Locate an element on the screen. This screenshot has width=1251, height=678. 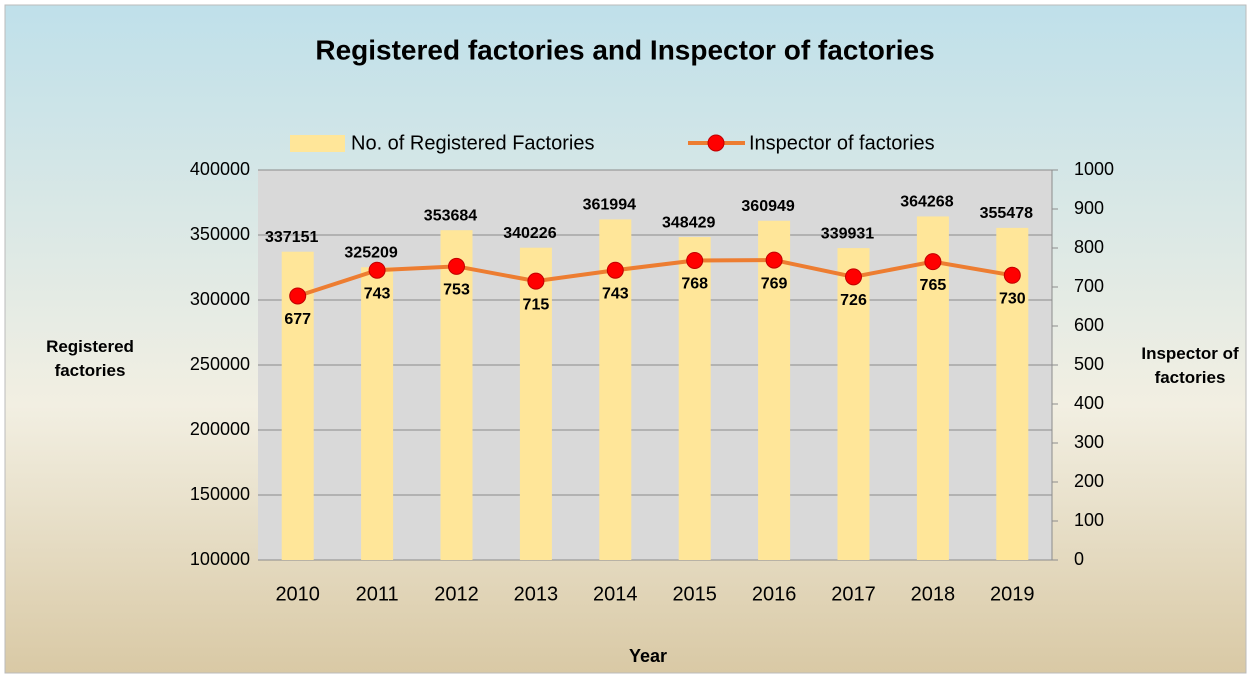
line-value-label: 769 is located at coordinates (774, 283).